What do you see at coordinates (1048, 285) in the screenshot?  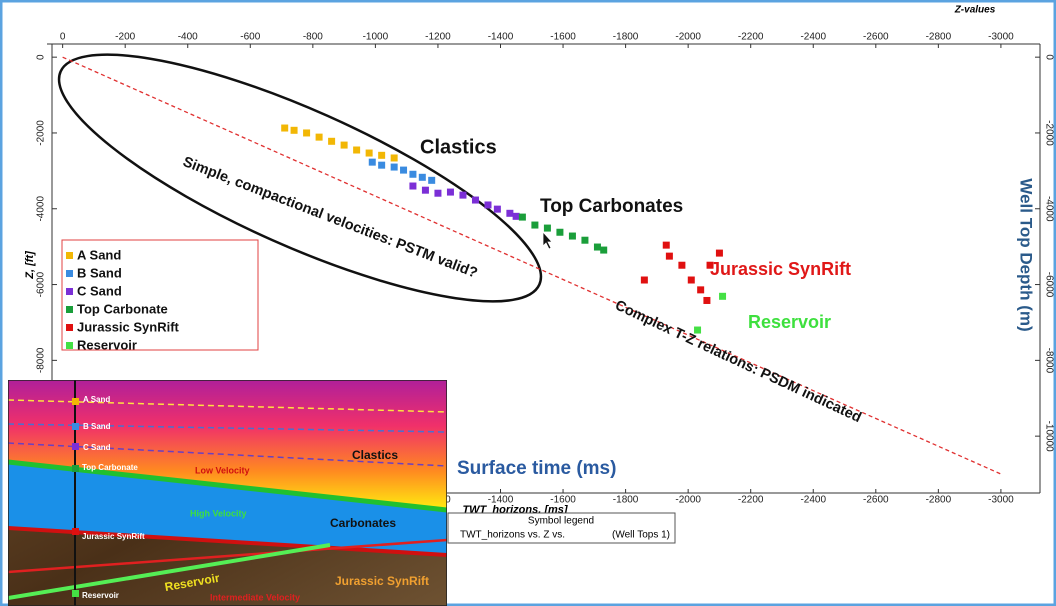 I see `y2-tick-label: -6000` at bounding box center [1048, 285].